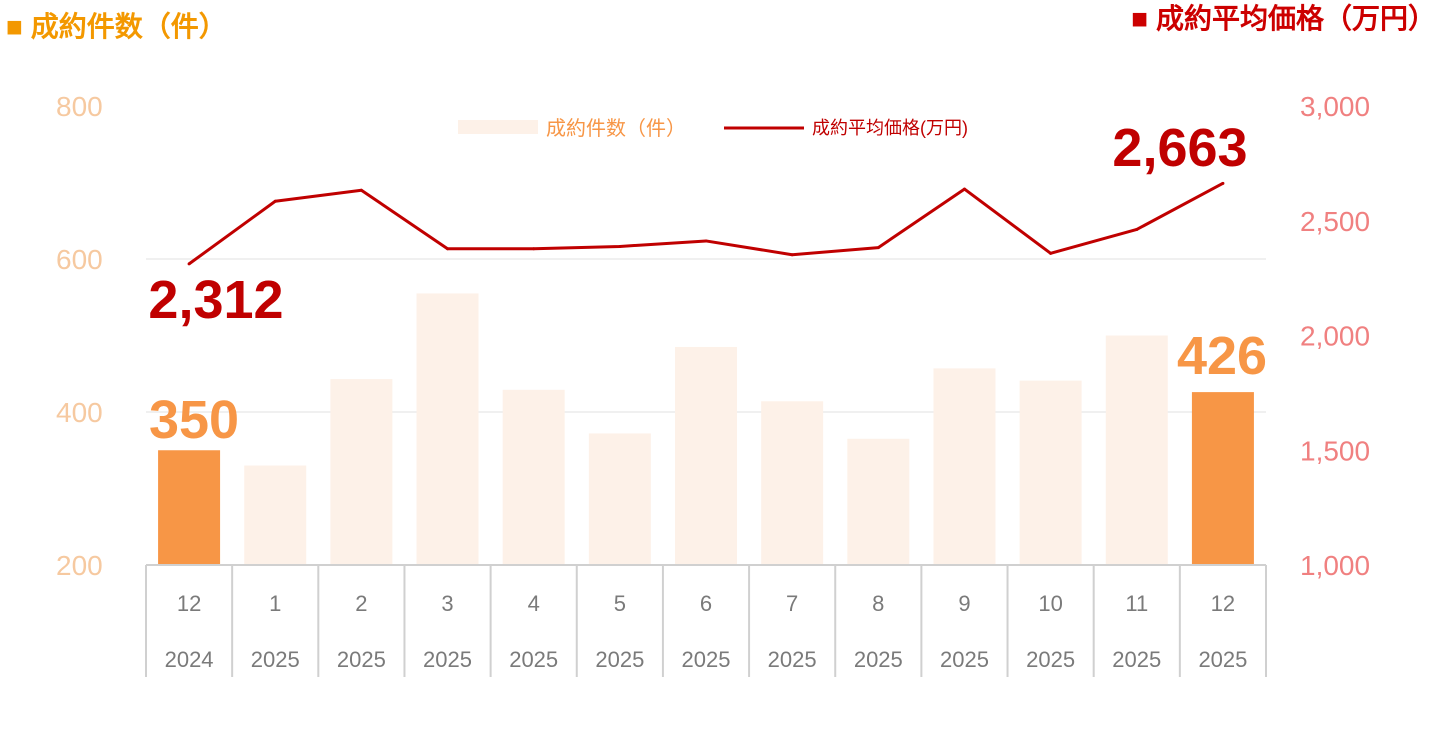  Describe the element at coordinates (620, 603) in the screenshot. I see `category-month-label: 5` at that location.